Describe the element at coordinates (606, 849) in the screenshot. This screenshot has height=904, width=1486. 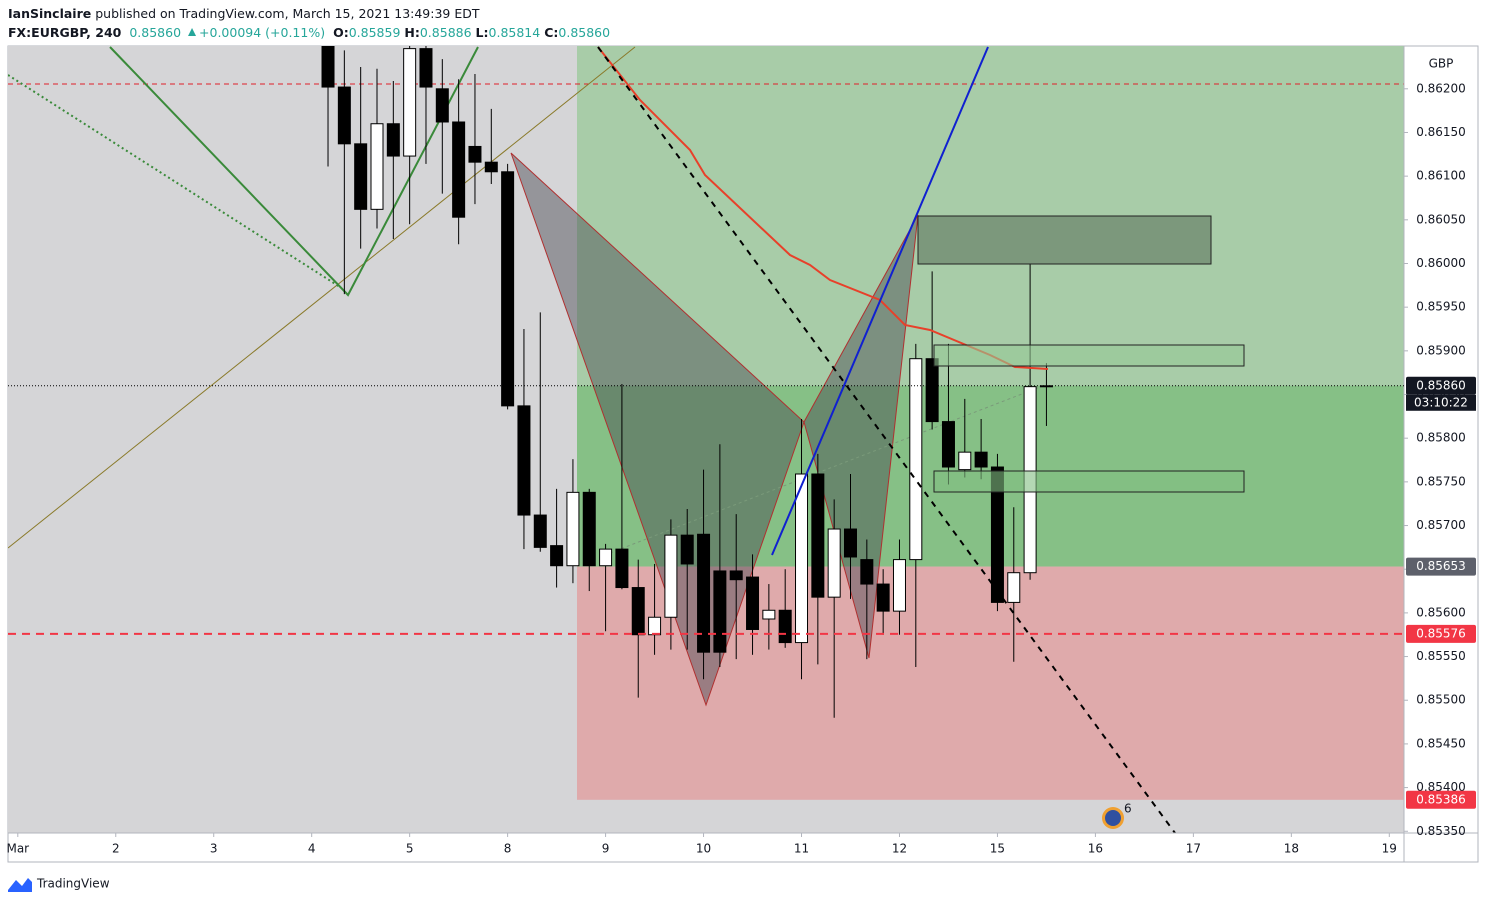
I see `x-tick-label: 9` at that location.